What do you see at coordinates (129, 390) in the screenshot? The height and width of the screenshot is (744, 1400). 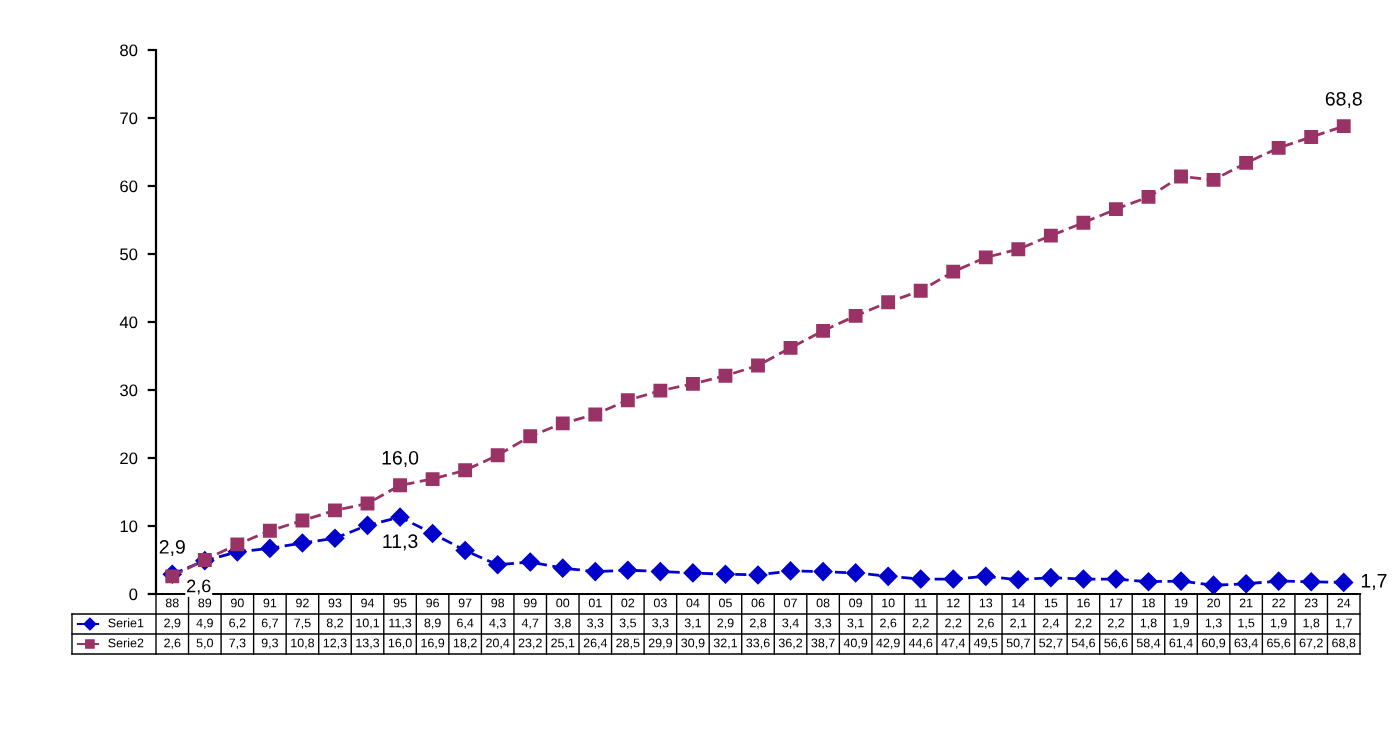 I see `y-tick-label: 30` at bounding box center [129, 390].